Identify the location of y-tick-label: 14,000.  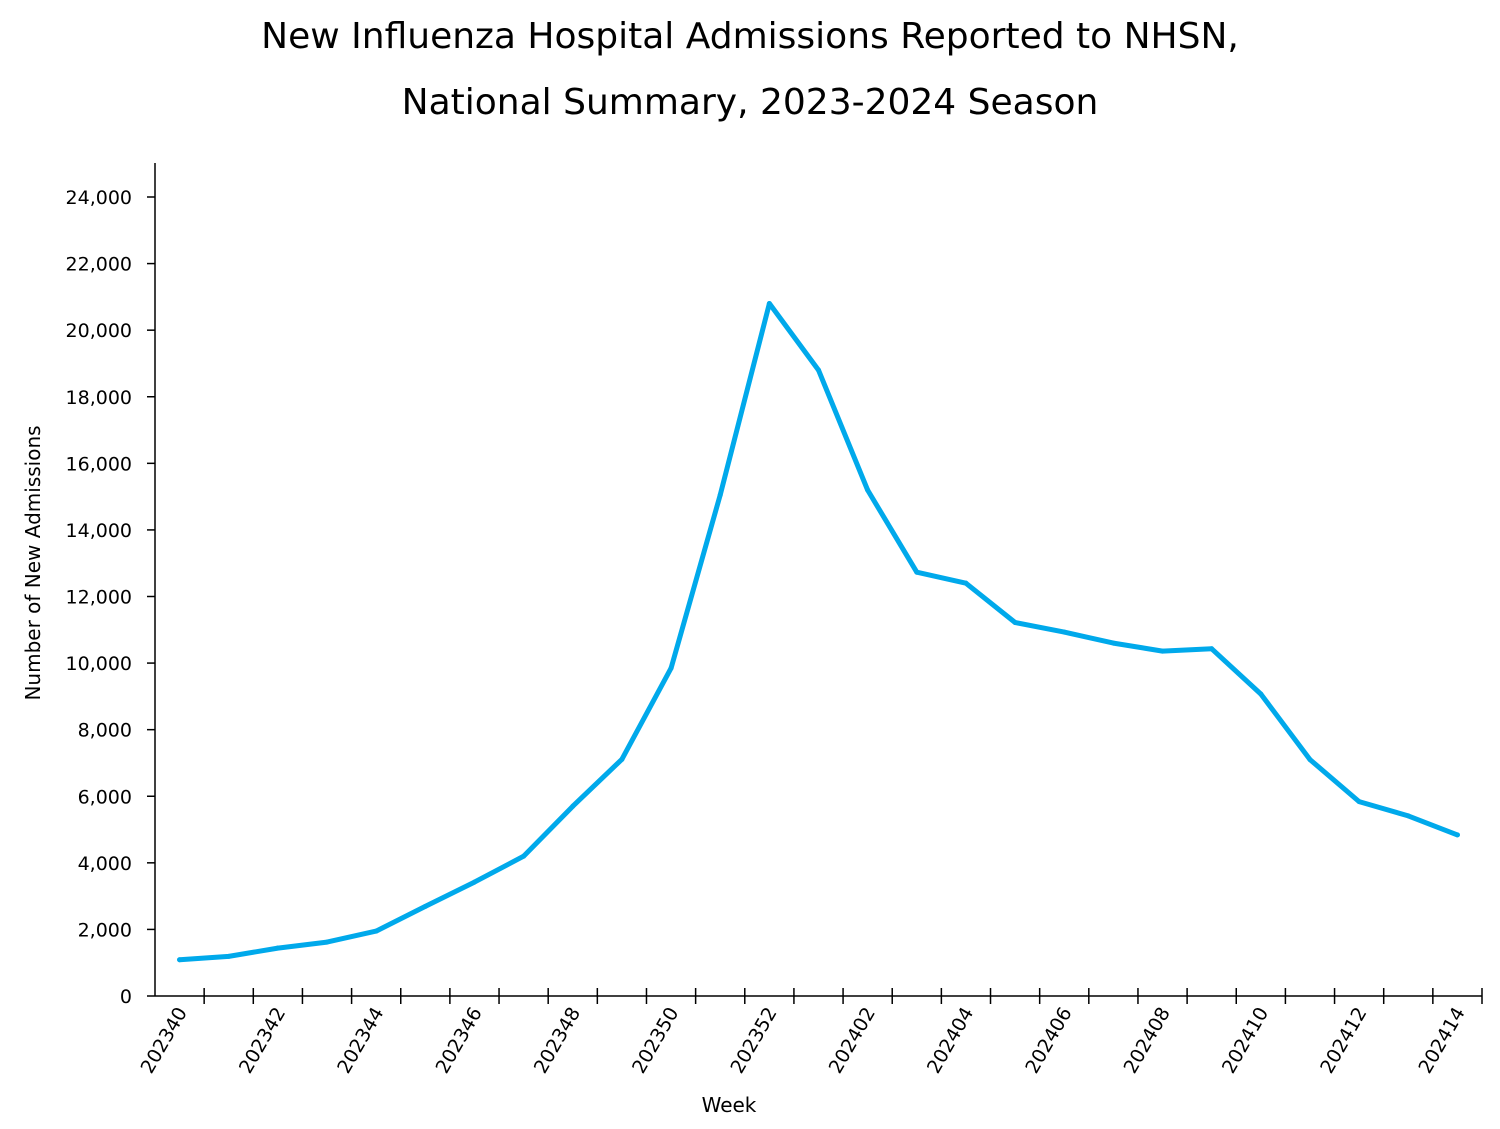
(99, 531).